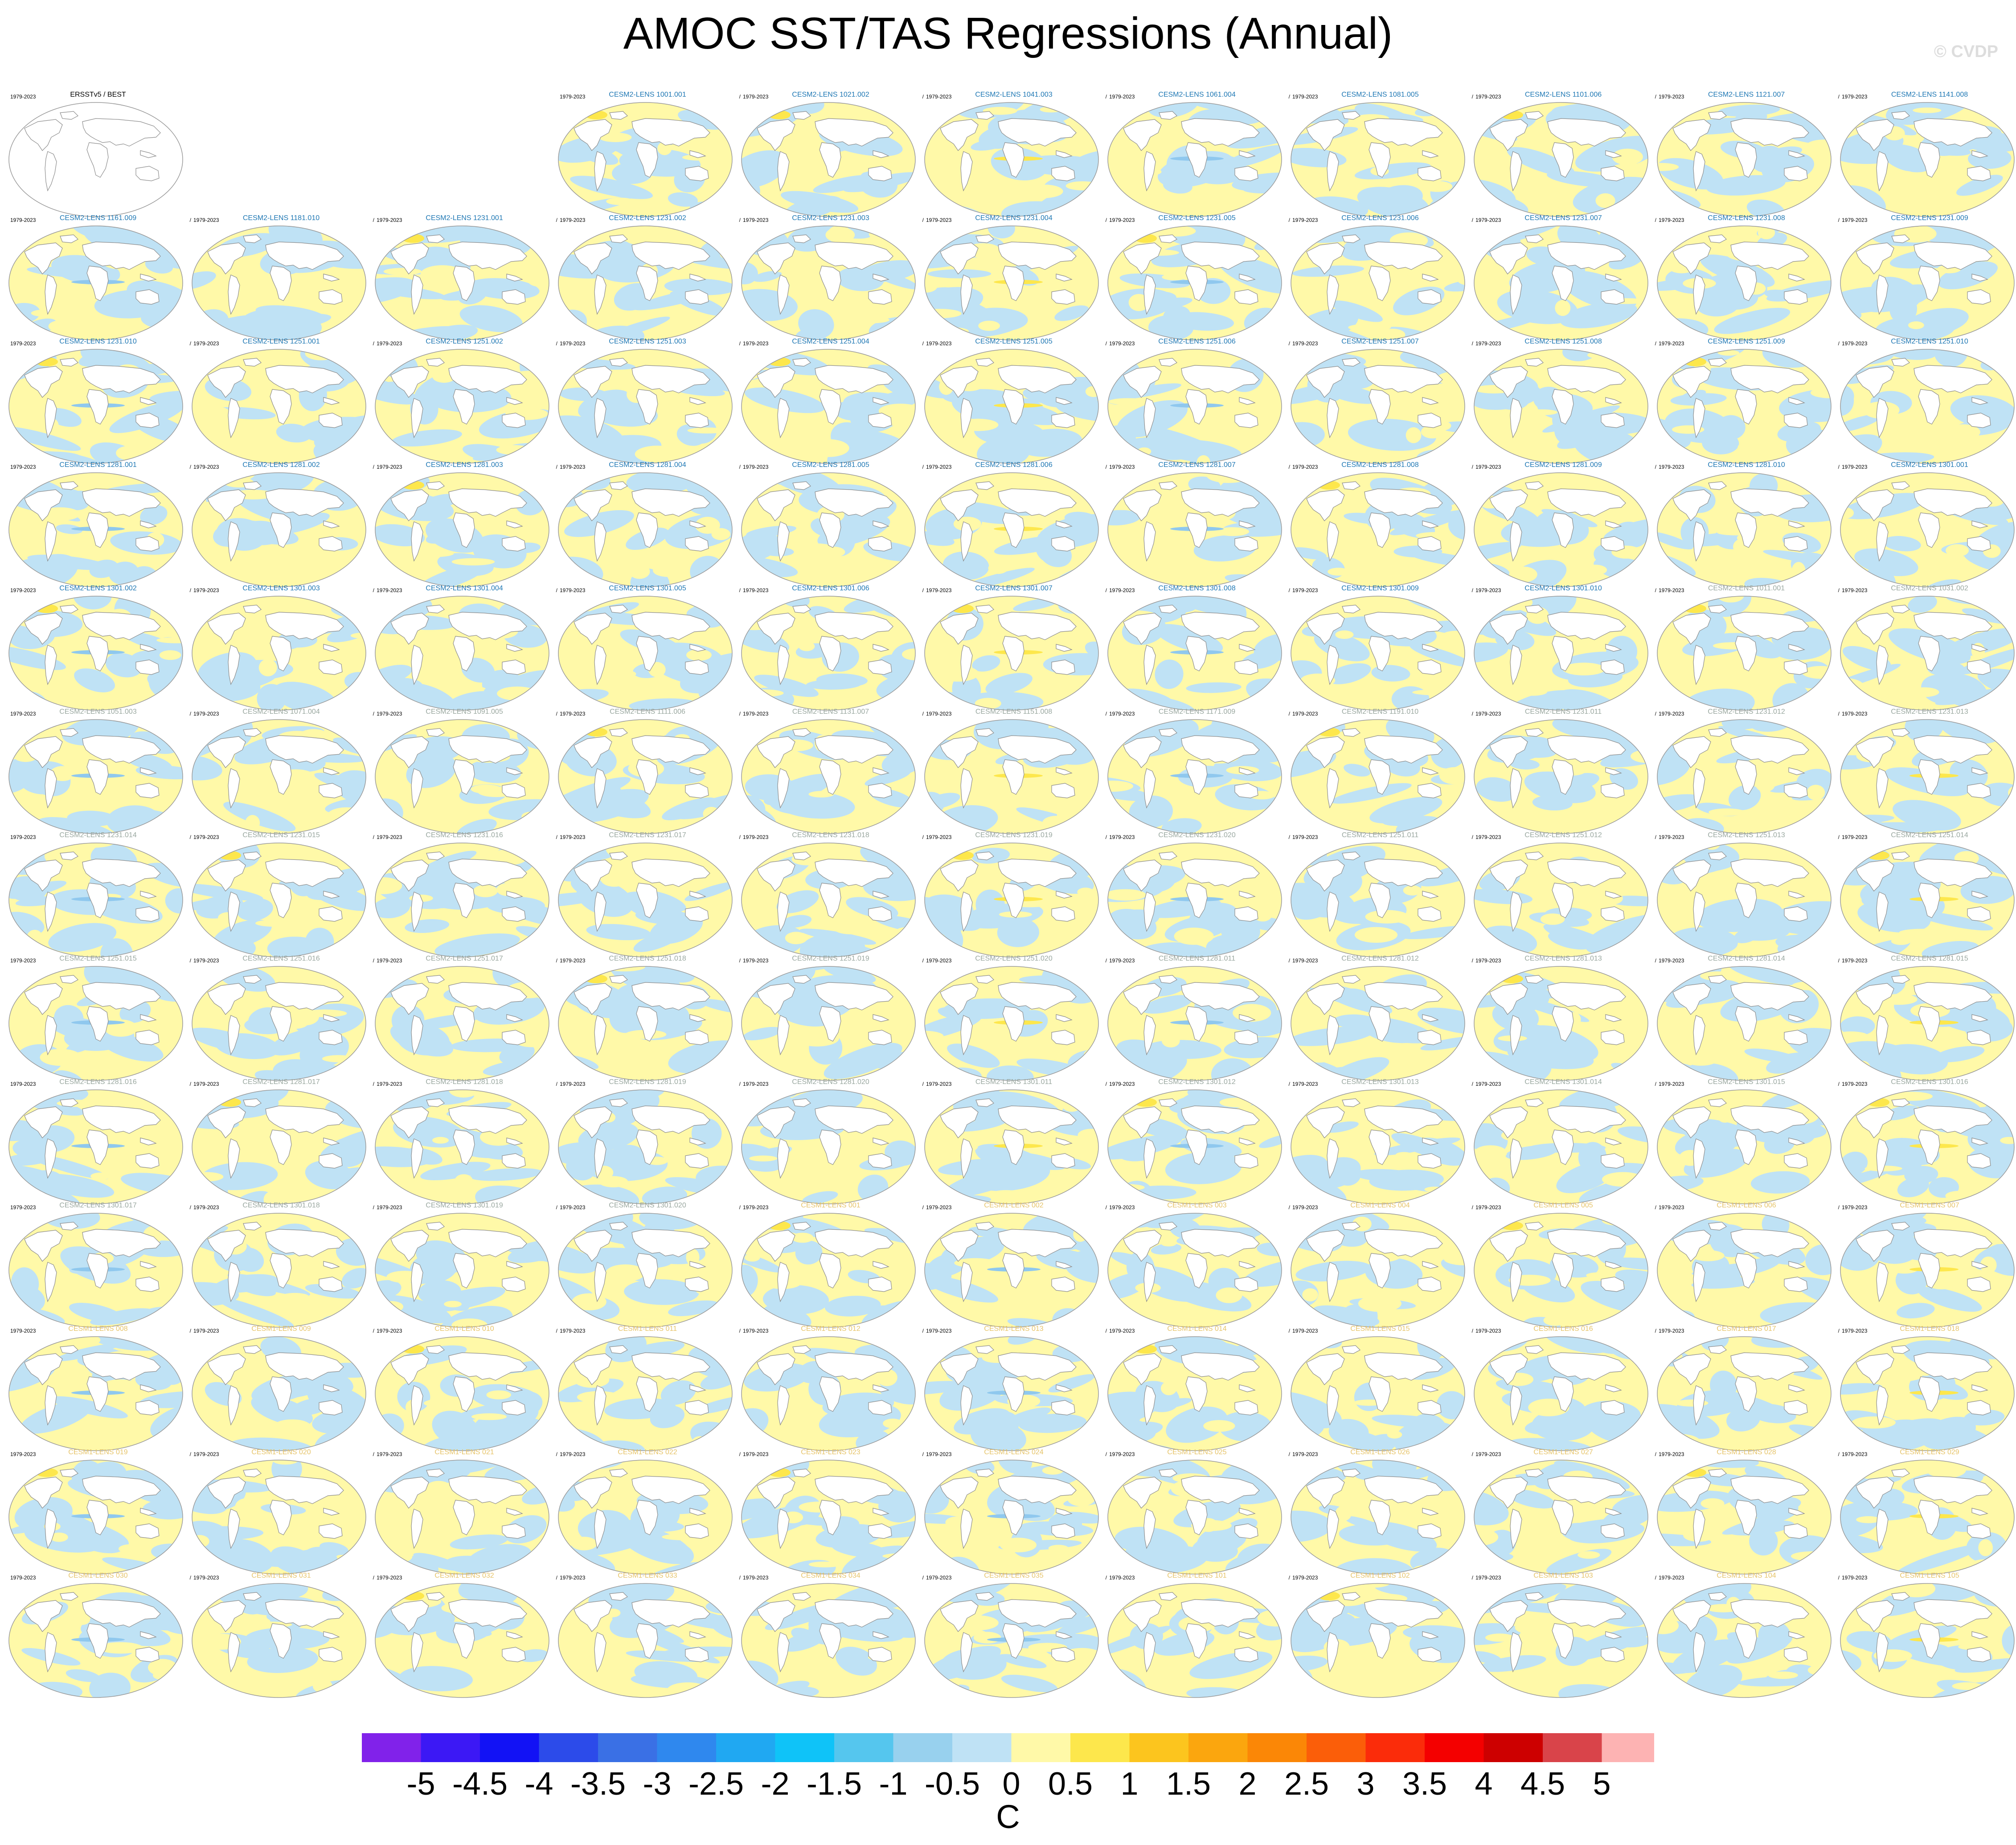  I want to click on map-panel: 1979-2023/ CESM2-LENS 1031.002, so click(1927, 648).